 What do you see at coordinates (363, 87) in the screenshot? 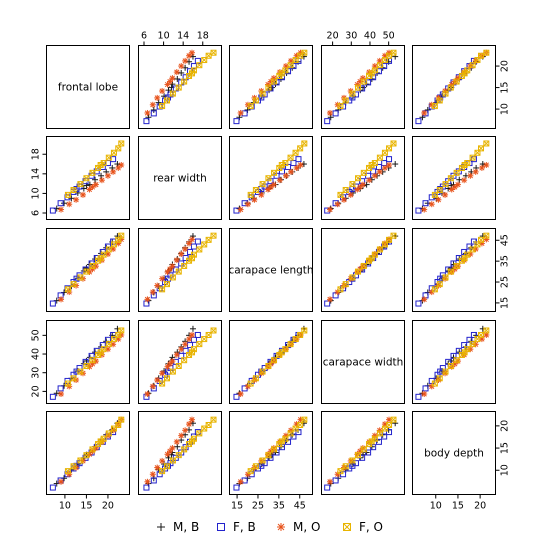
I see `panel-r0-c3` at bounding box center [363, 87].